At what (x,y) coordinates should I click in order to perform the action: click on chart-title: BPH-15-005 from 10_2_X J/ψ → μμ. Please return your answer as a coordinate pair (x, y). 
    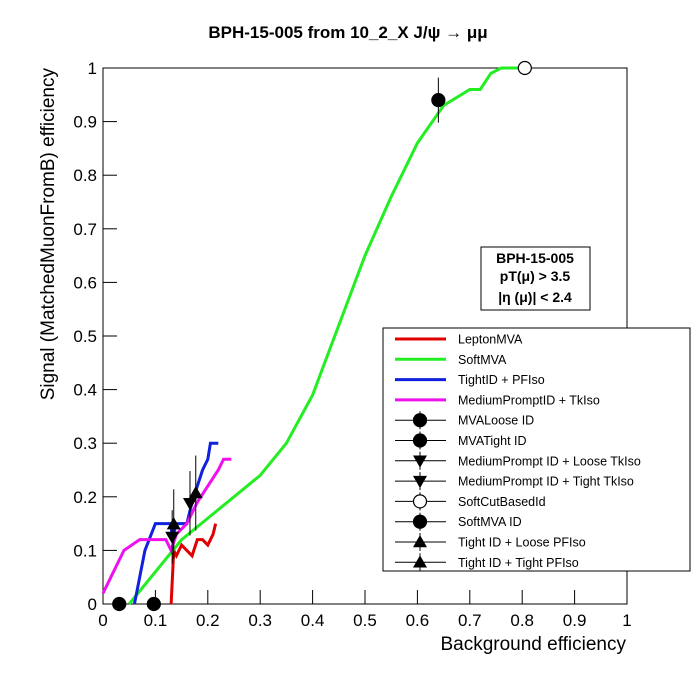
    Looking at the image, I should click on (347, 32).